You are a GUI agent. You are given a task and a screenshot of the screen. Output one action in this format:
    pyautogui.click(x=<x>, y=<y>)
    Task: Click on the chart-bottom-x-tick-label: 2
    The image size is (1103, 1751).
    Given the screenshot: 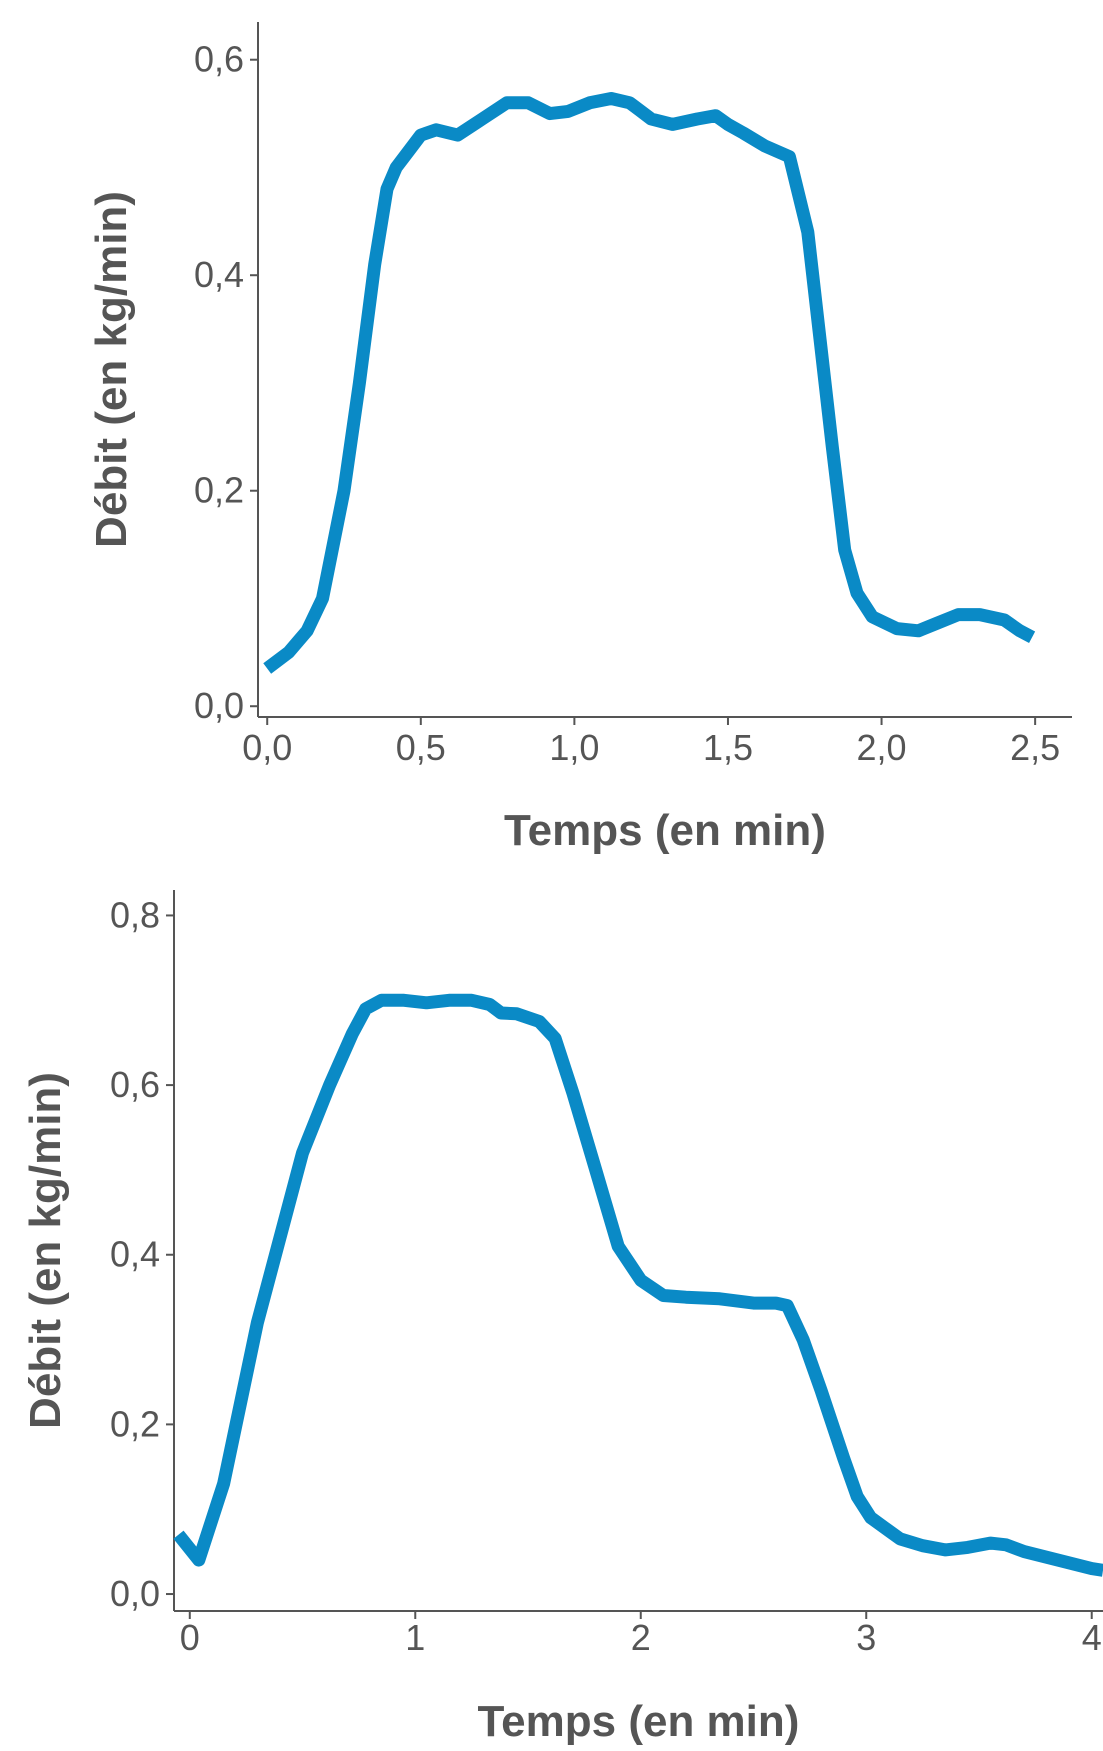 What is the action you would take?
    pyautogui.click(x=641, y=1637)
    